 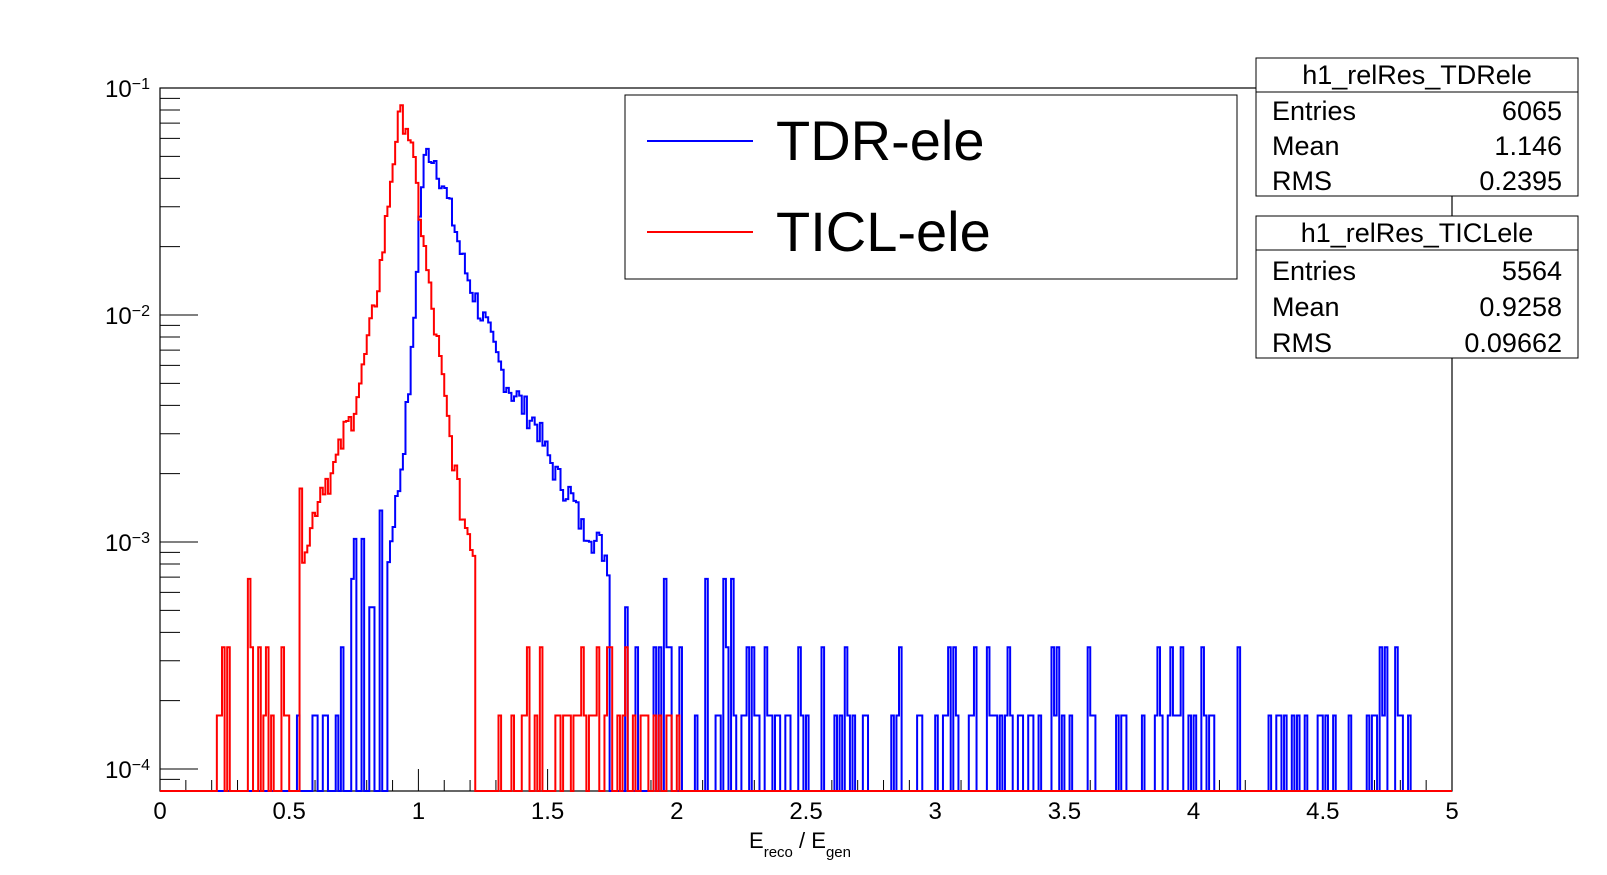 I want to click on stats-ticl-mean-value: 0.9258, so click(x=1520, y=307).